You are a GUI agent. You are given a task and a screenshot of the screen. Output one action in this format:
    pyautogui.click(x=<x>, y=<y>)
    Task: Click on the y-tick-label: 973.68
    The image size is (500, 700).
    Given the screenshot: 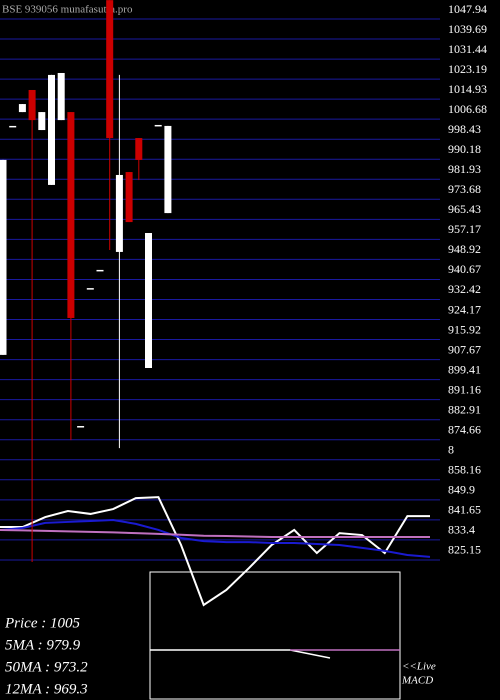 What is the action you would take?
    pyautogui.click(x=464, y=189)
    